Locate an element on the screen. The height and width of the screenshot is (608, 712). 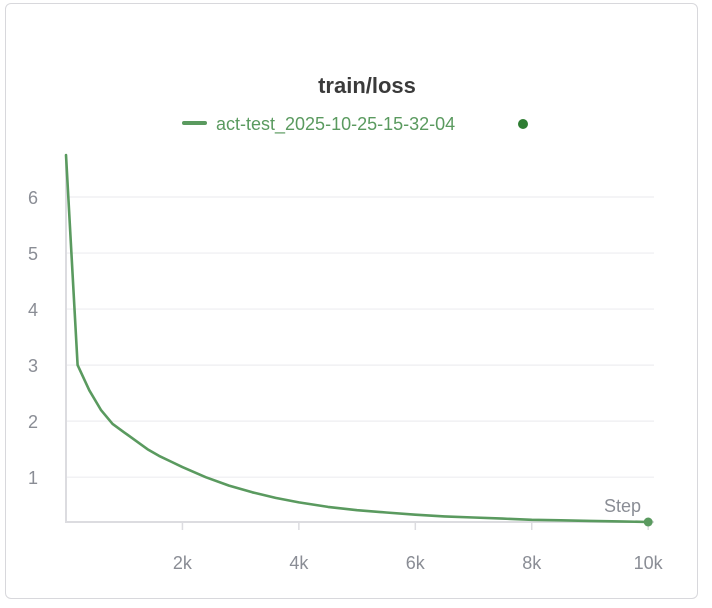
legend-series-label: act-test_2025-10-25-15-32-04 is located at coordinates (335, 124).